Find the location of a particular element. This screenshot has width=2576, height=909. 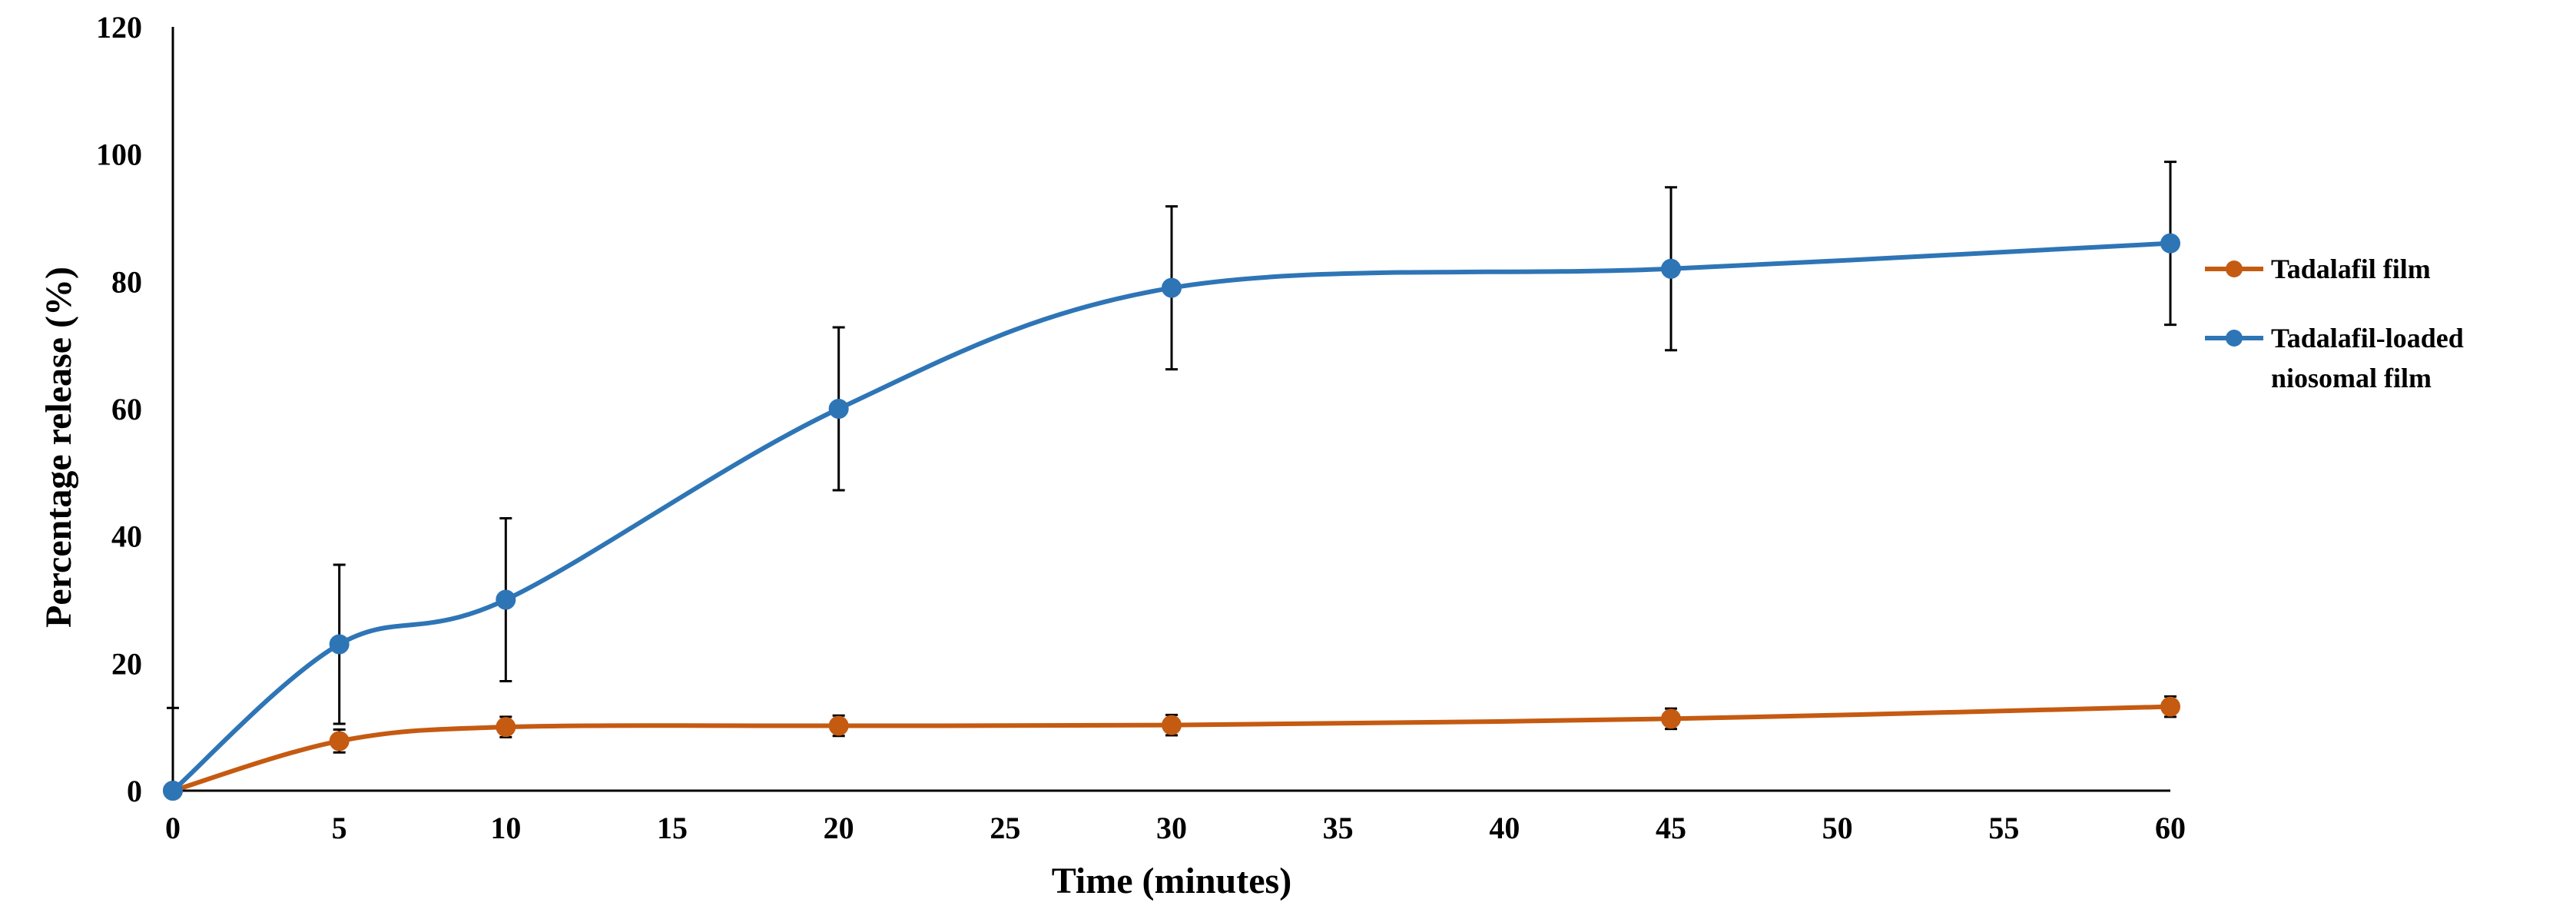

x-tick-label: 5 is located at coordinates (339, 828).